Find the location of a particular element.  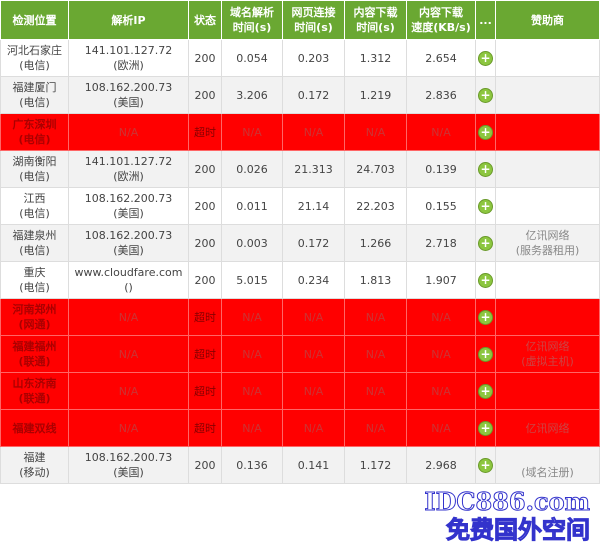

location-cell: 福建厦门 (电信) is located at coordinates (34, 95).